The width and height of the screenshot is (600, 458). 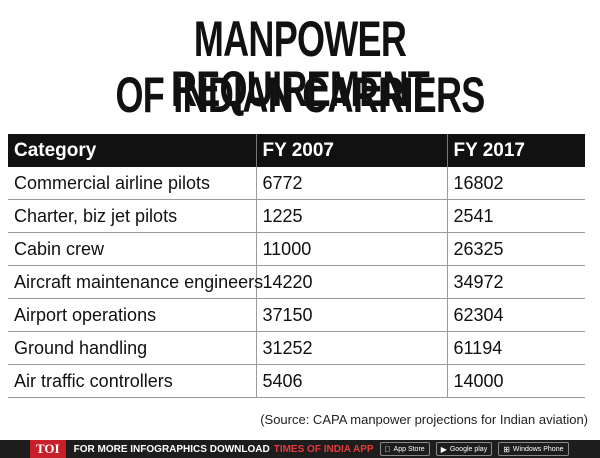 What do you see at coordinates (516, 150) in the screenshot?
I see `column-header: FY 2017` at bounding box center [516, 150].